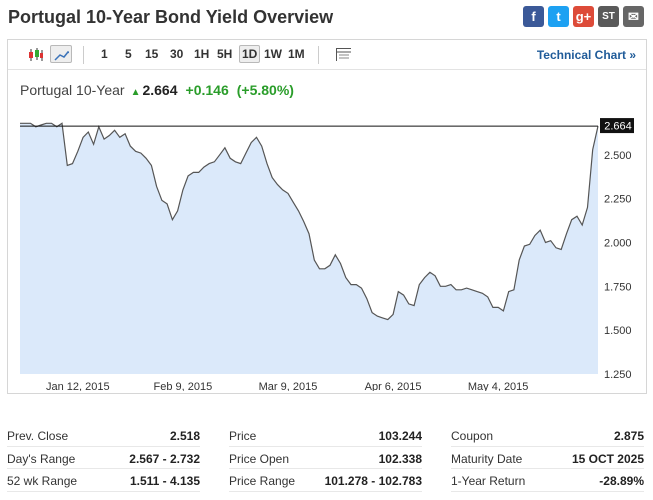 This screenshot has height=500, width=653. I want to click on candlestick-icon, so click(35, 54).